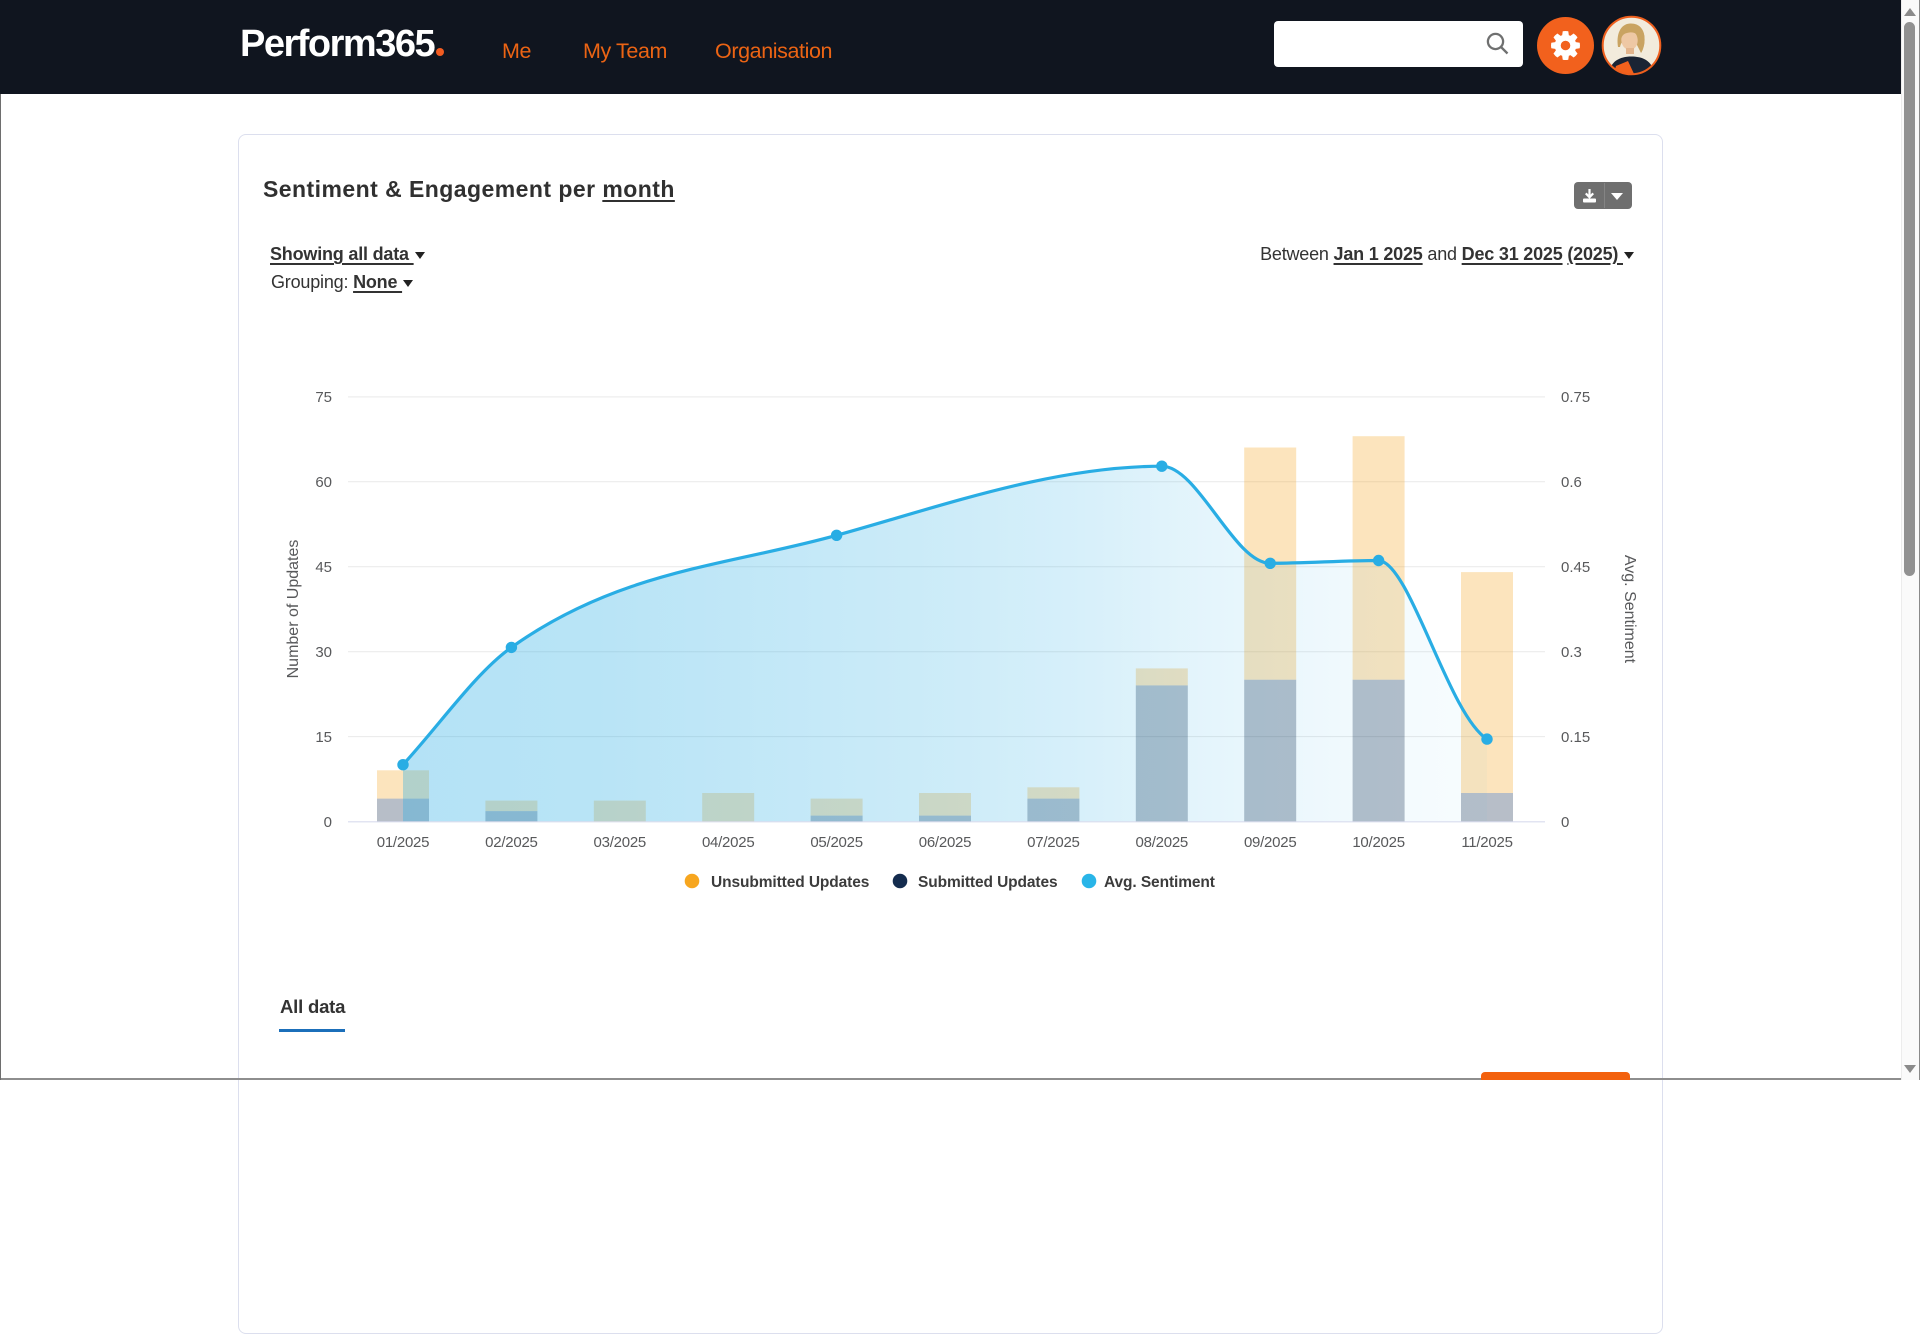  What do you see at coordinates (1575, 567) in the screenshot?
I see `svg-text: 0.45` at bounding box center [1575, 567].